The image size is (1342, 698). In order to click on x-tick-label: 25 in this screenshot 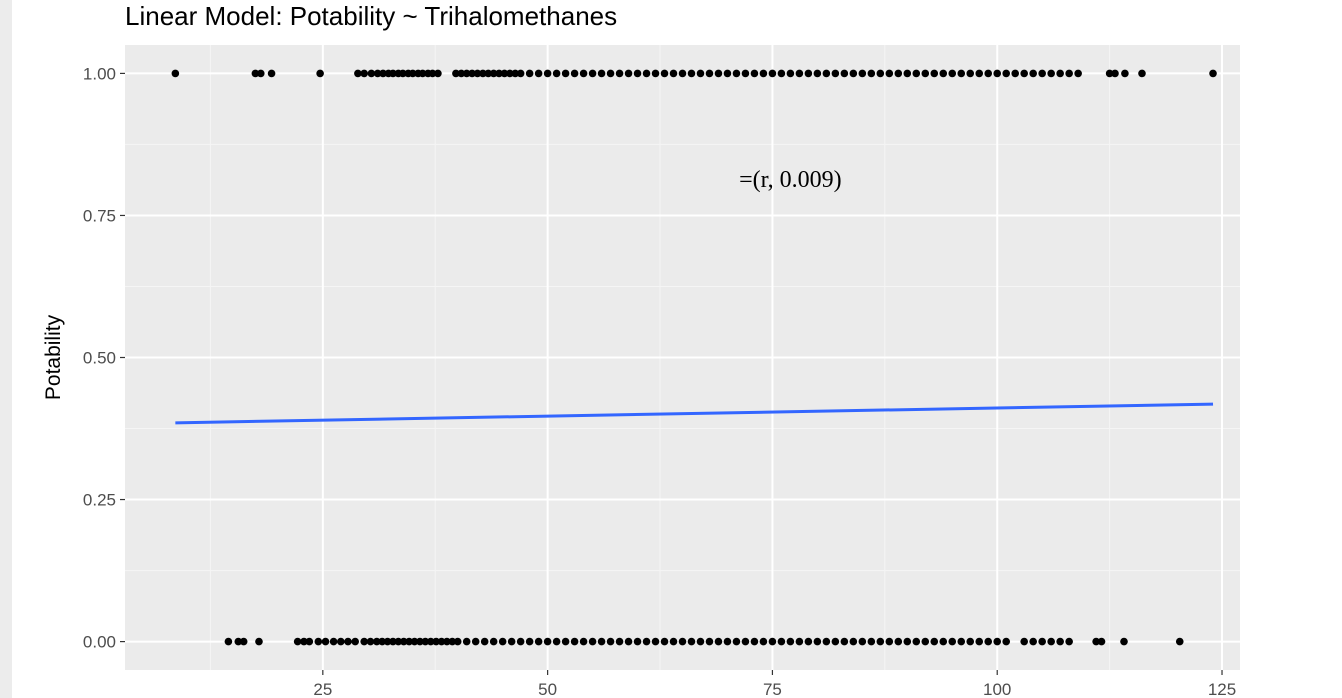, I will do `click(322, 689)`.